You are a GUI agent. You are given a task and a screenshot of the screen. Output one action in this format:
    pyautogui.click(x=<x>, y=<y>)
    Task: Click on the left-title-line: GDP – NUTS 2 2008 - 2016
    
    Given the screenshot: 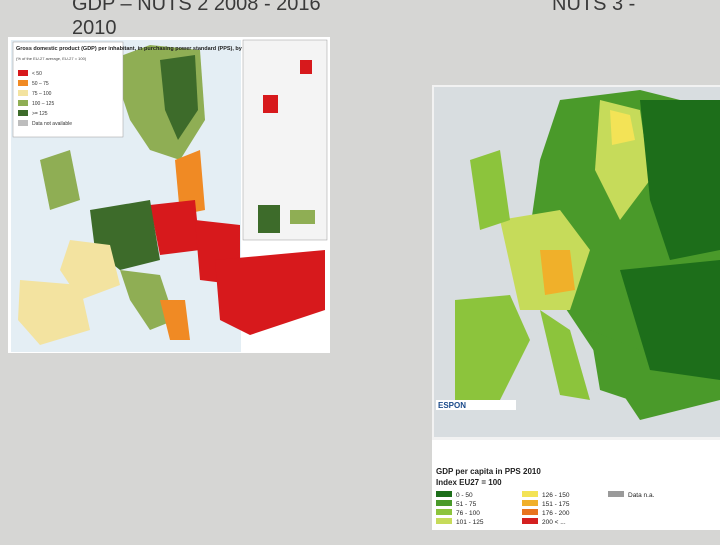 What is the action you would take?
    pyautogui.click(x=196, y=7)
    